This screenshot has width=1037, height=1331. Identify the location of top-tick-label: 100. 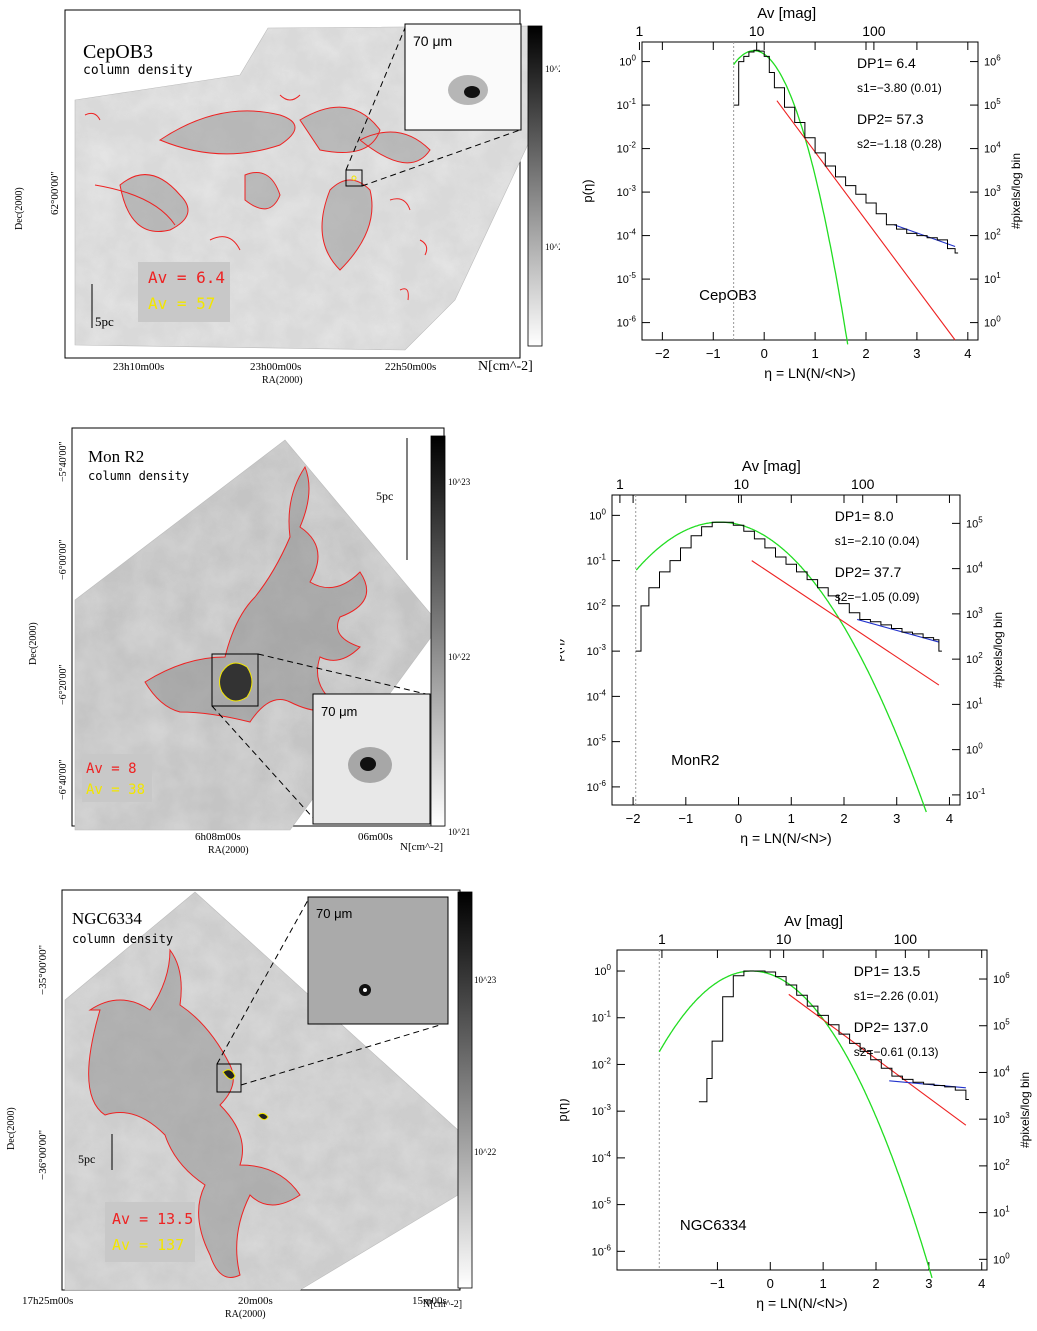
(906, 939).